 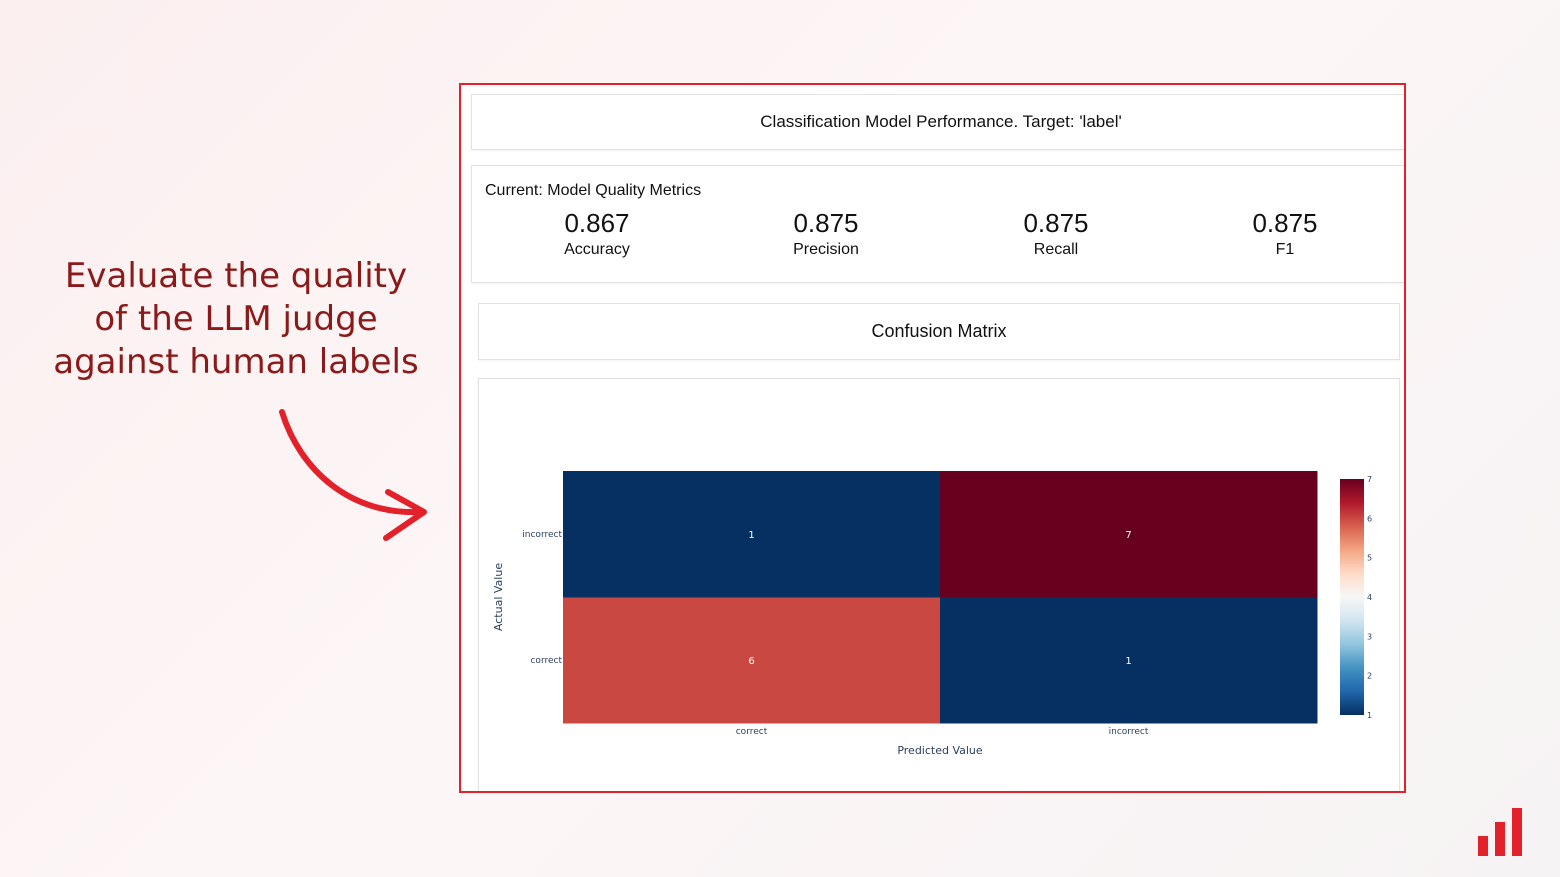 What do you see at coordinates (752, 732) in the screenshot?
I see `x-tick-label: correct` at bounding box center [752, 732].